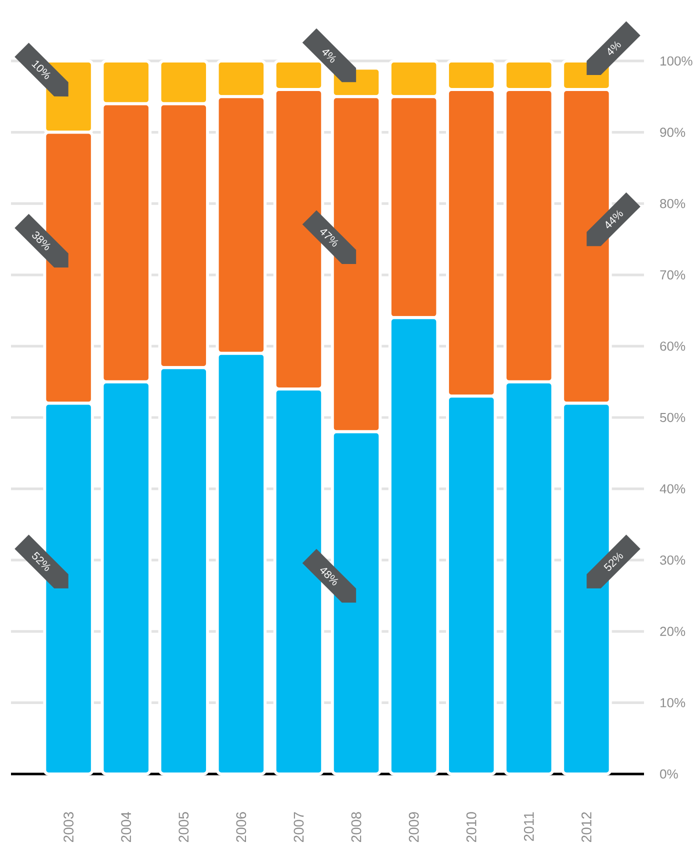 The image size is (698, 858). I want to click on x-tick-label: 2009, so click(413, 827).